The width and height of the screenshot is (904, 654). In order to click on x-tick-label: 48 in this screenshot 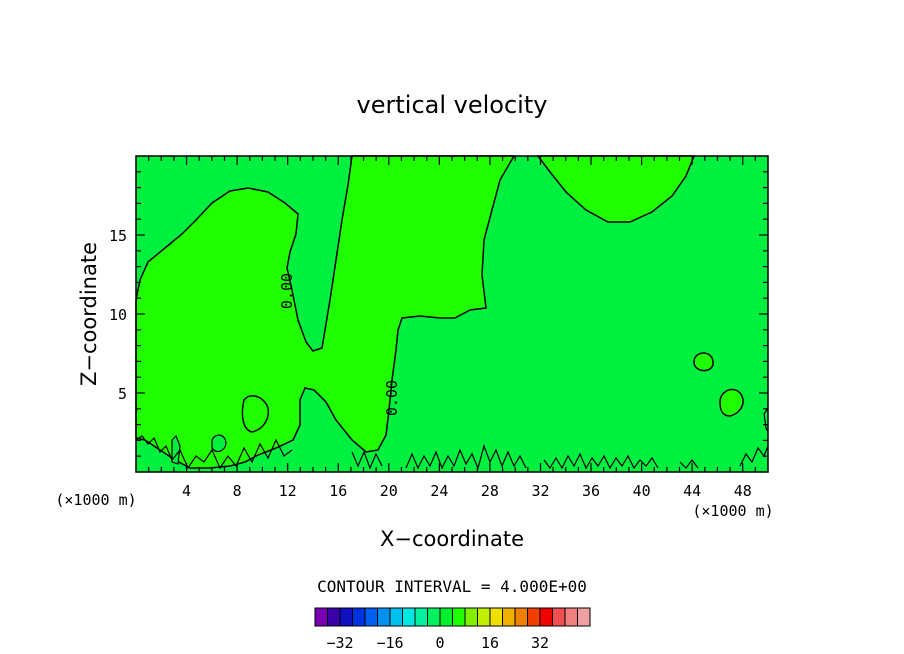, I will do `click(743, 491)`.